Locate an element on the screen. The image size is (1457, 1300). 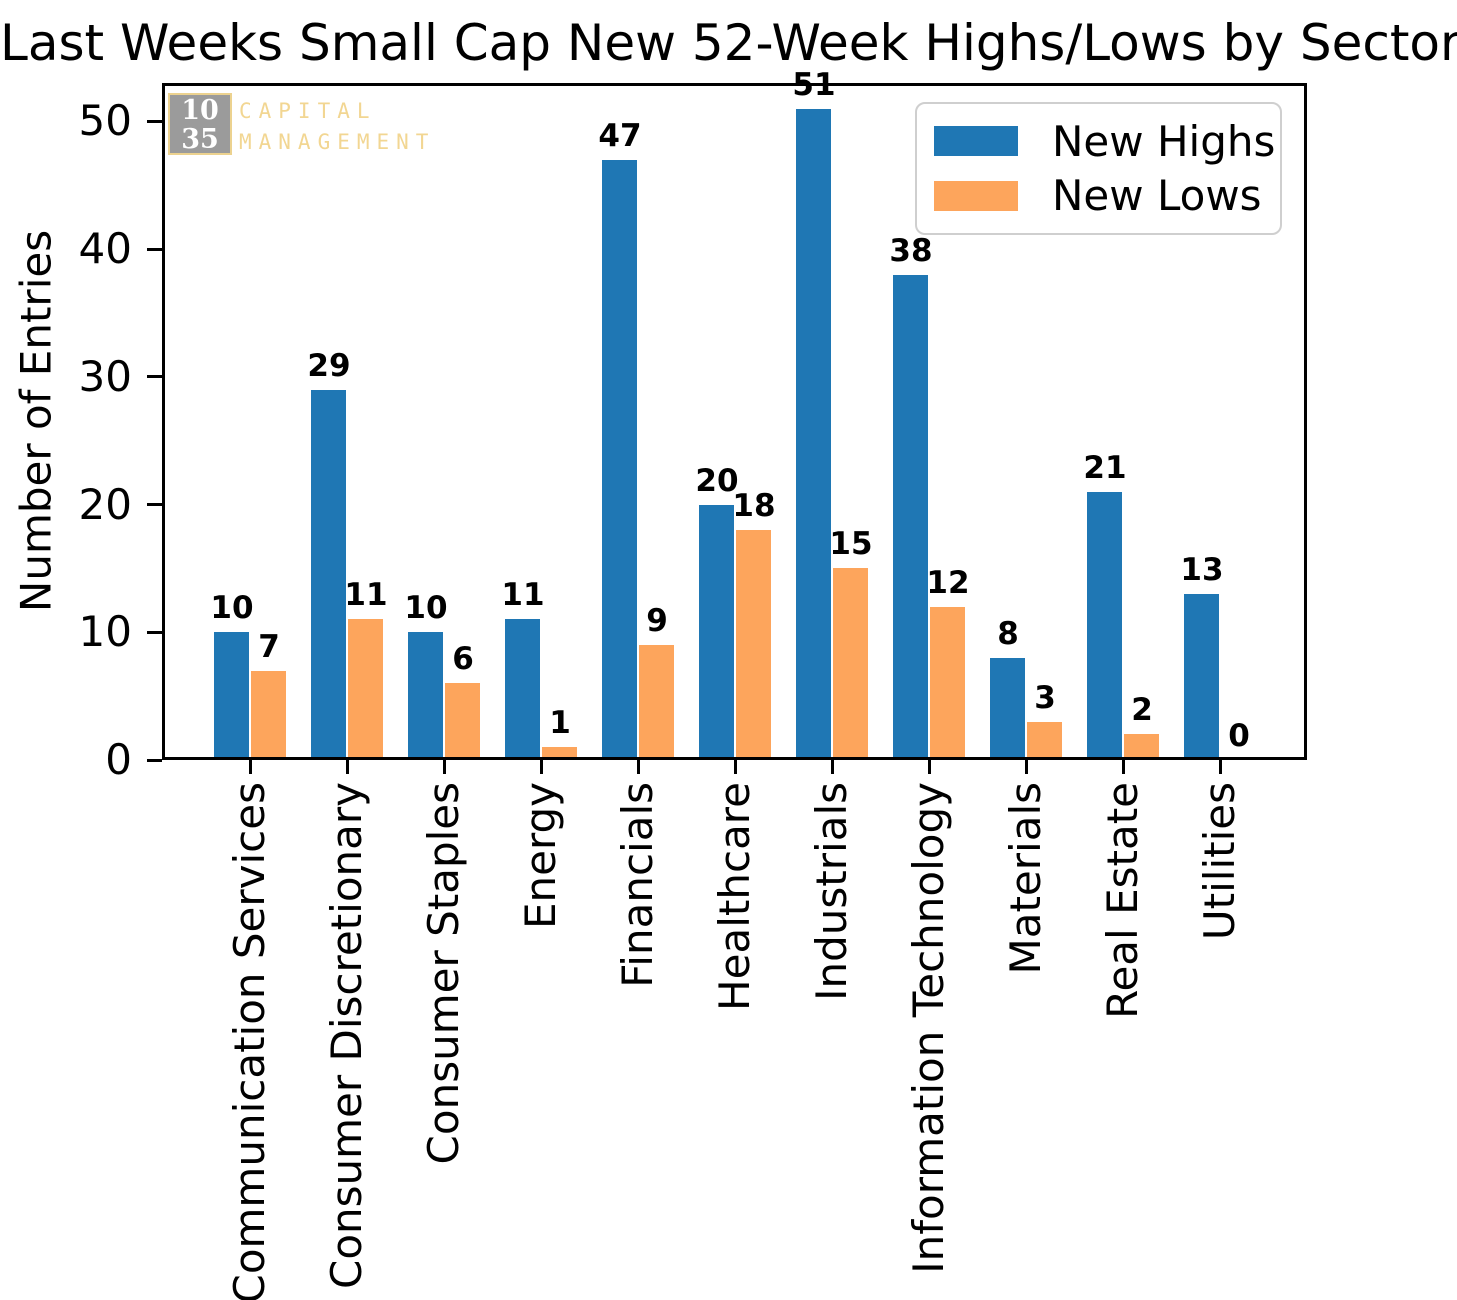
watermark-number-top: 10 is located at coordinates (200, 110).